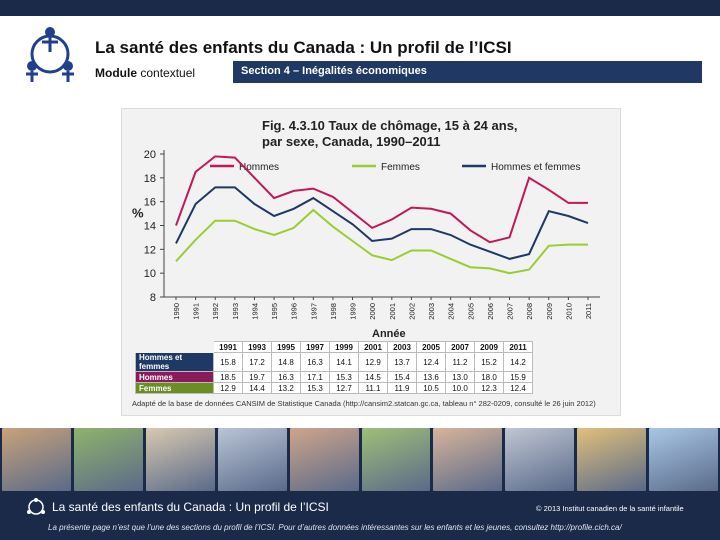 Image resolution: width=720 pixels, height=540 pixels. Describe the element at coordinates (360, 459) in the screenshot. I see `photo-strip` at that location.